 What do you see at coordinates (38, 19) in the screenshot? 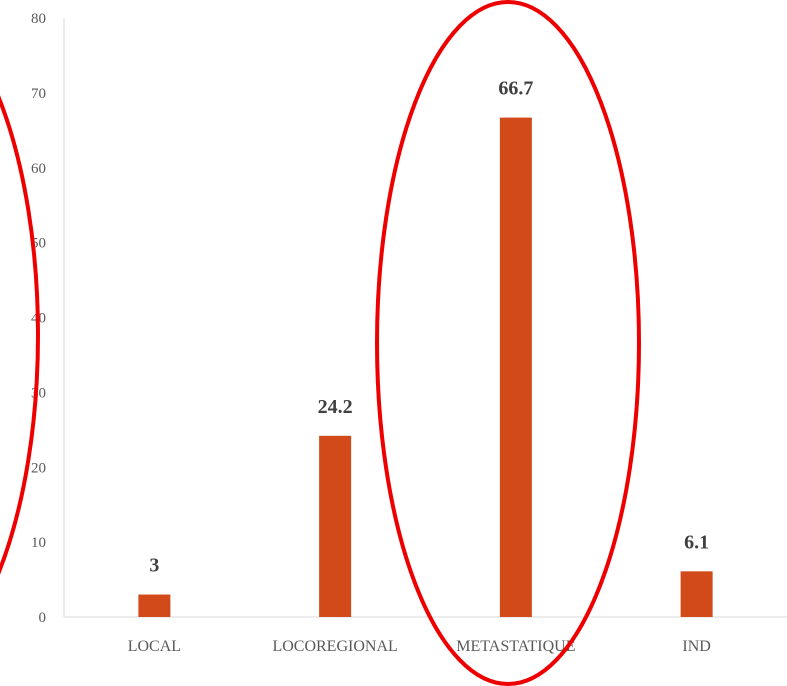
I see `y-tick-label: 80` at bounding box center [38, 19].